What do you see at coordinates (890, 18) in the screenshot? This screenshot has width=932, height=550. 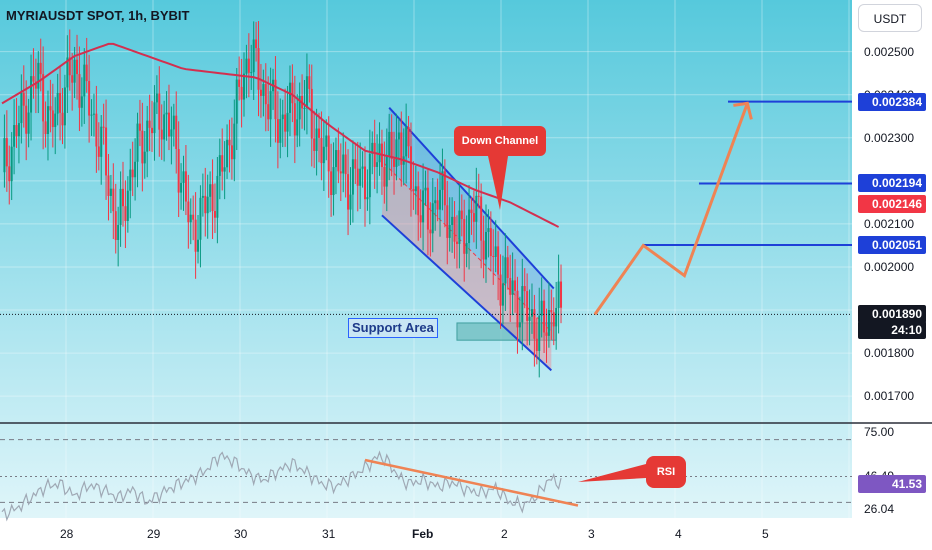 I see `currency-selector: USDT` at bounding box center [890, 18].